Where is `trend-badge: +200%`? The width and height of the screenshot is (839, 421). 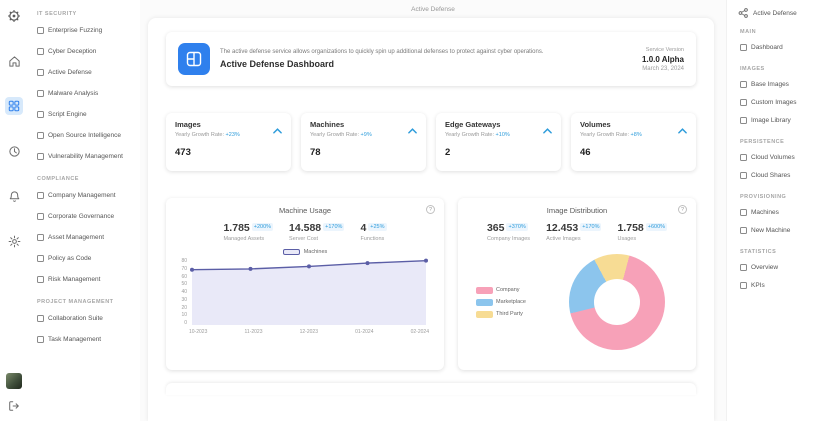
trend-badge: +200% is located at coordinates (262, 227).